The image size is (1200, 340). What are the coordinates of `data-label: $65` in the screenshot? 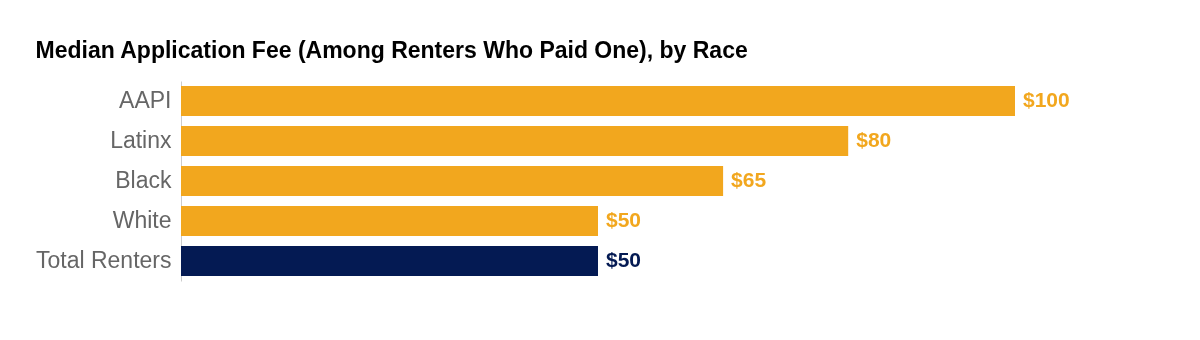 It's located at (749, 179).